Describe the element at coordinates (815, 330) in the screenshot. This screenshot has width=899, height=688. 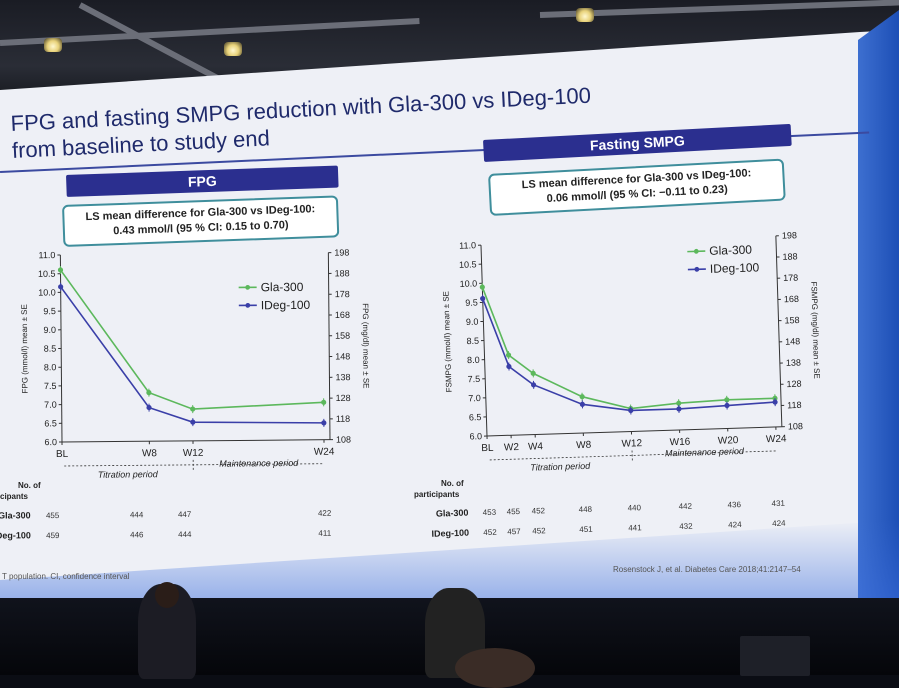
I see `smpg-y2-axis-label: FSMPG (mg/dl) mean ± SE` at that location.